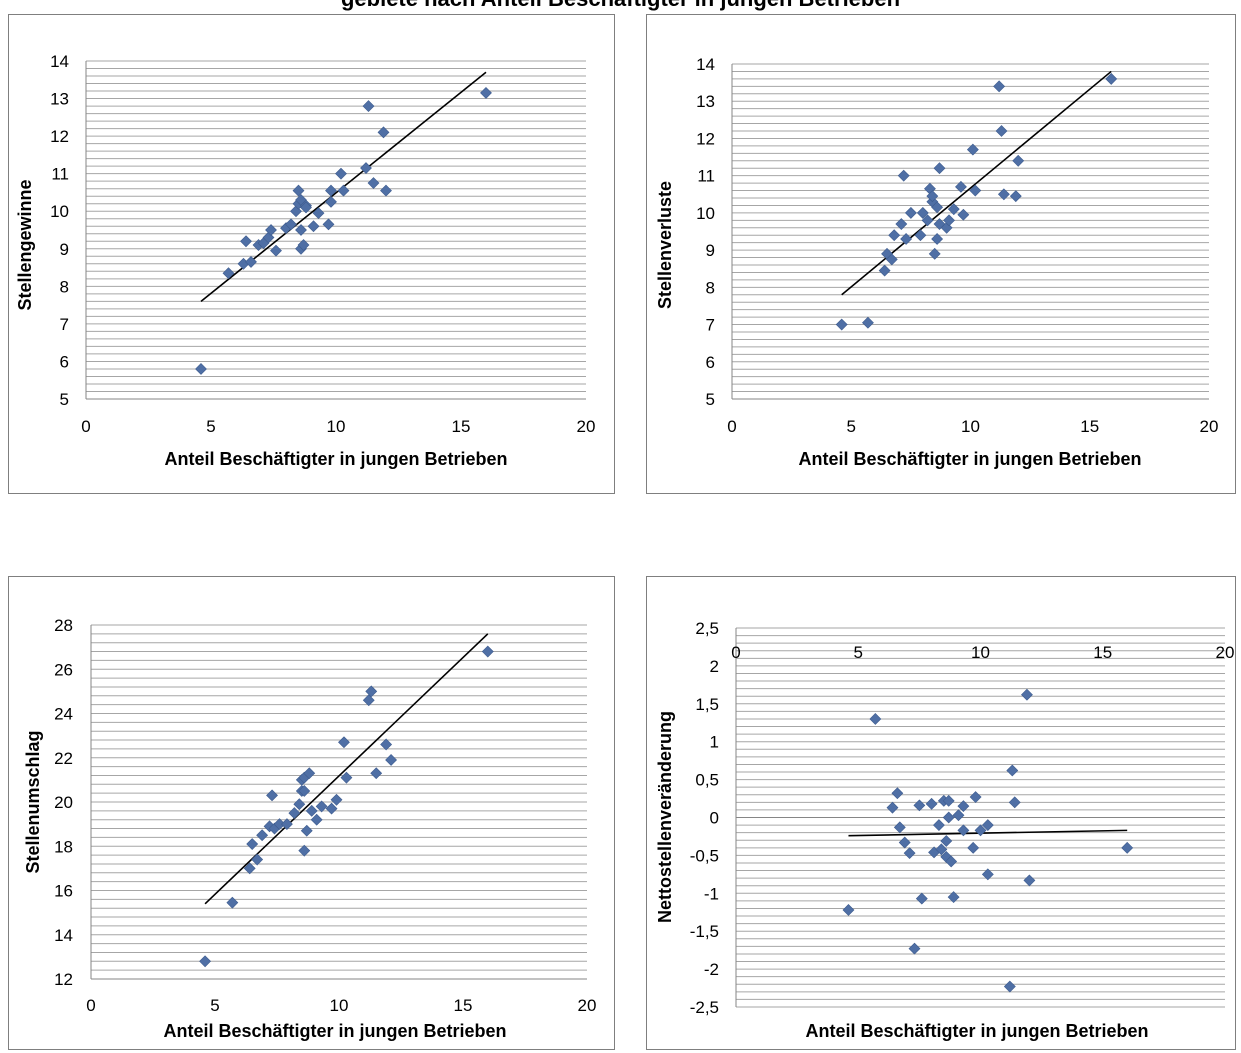  I want to click on y-tick-label: 5, so click(710, 399).